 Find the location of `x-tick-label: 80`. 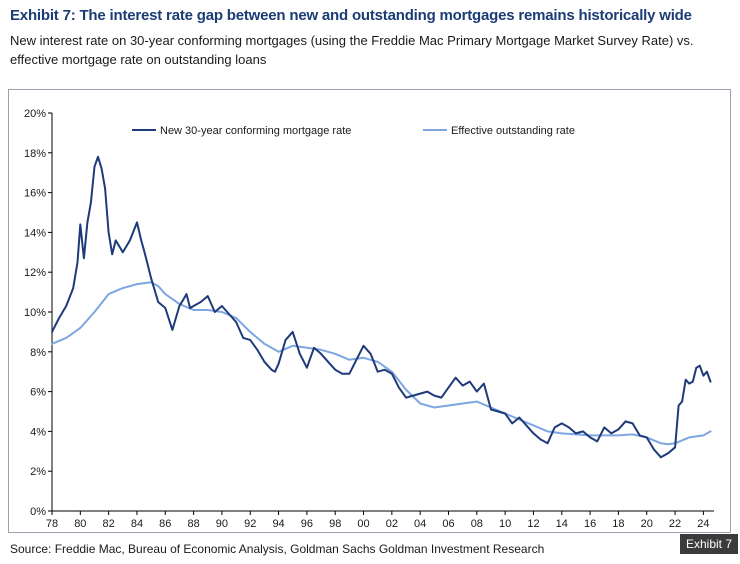

x-tick-label: 80 is located at coordinates (80, 524).